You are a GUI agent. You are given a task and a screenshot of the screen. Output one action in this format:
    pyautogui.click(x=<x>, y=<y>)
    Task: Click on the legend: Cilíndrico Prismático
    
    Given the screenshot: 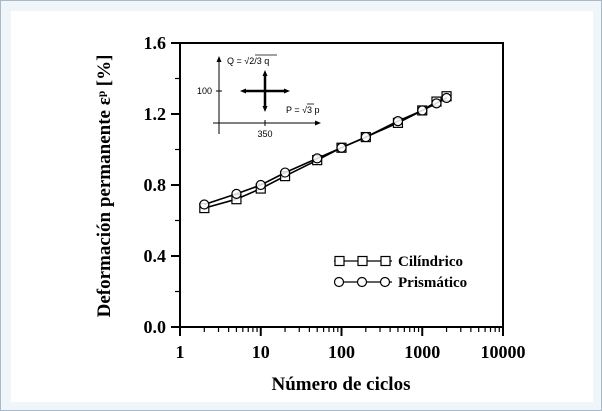 What is the action you would take?
    pyautogui.click(x=400, y=272)
    